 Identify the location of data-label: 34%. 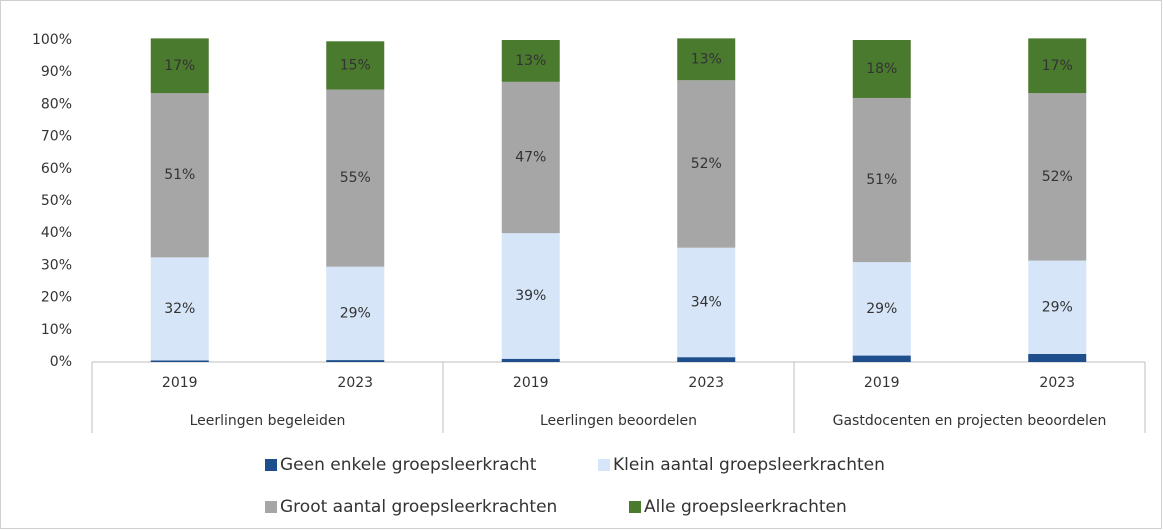
(706, 302).